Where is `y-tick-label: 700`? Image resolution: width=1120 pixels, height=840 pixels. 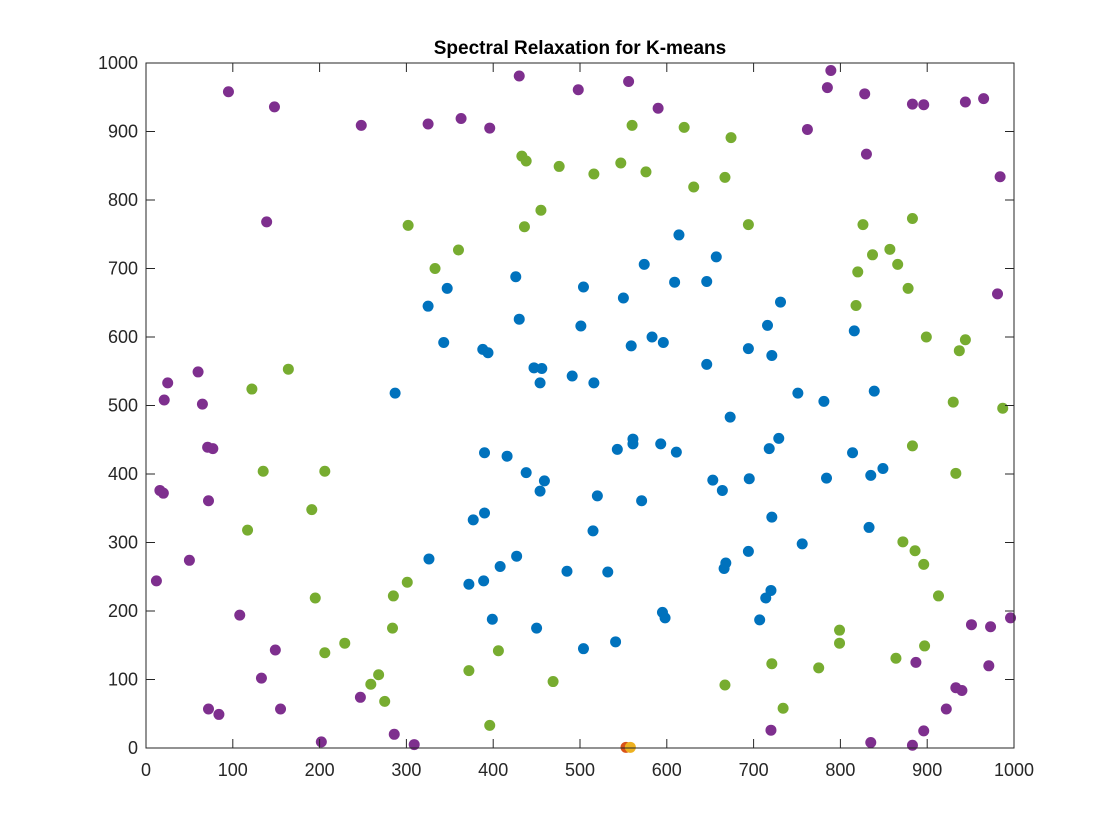 y-tick-label: 700 is located at coordinates (123, 269).